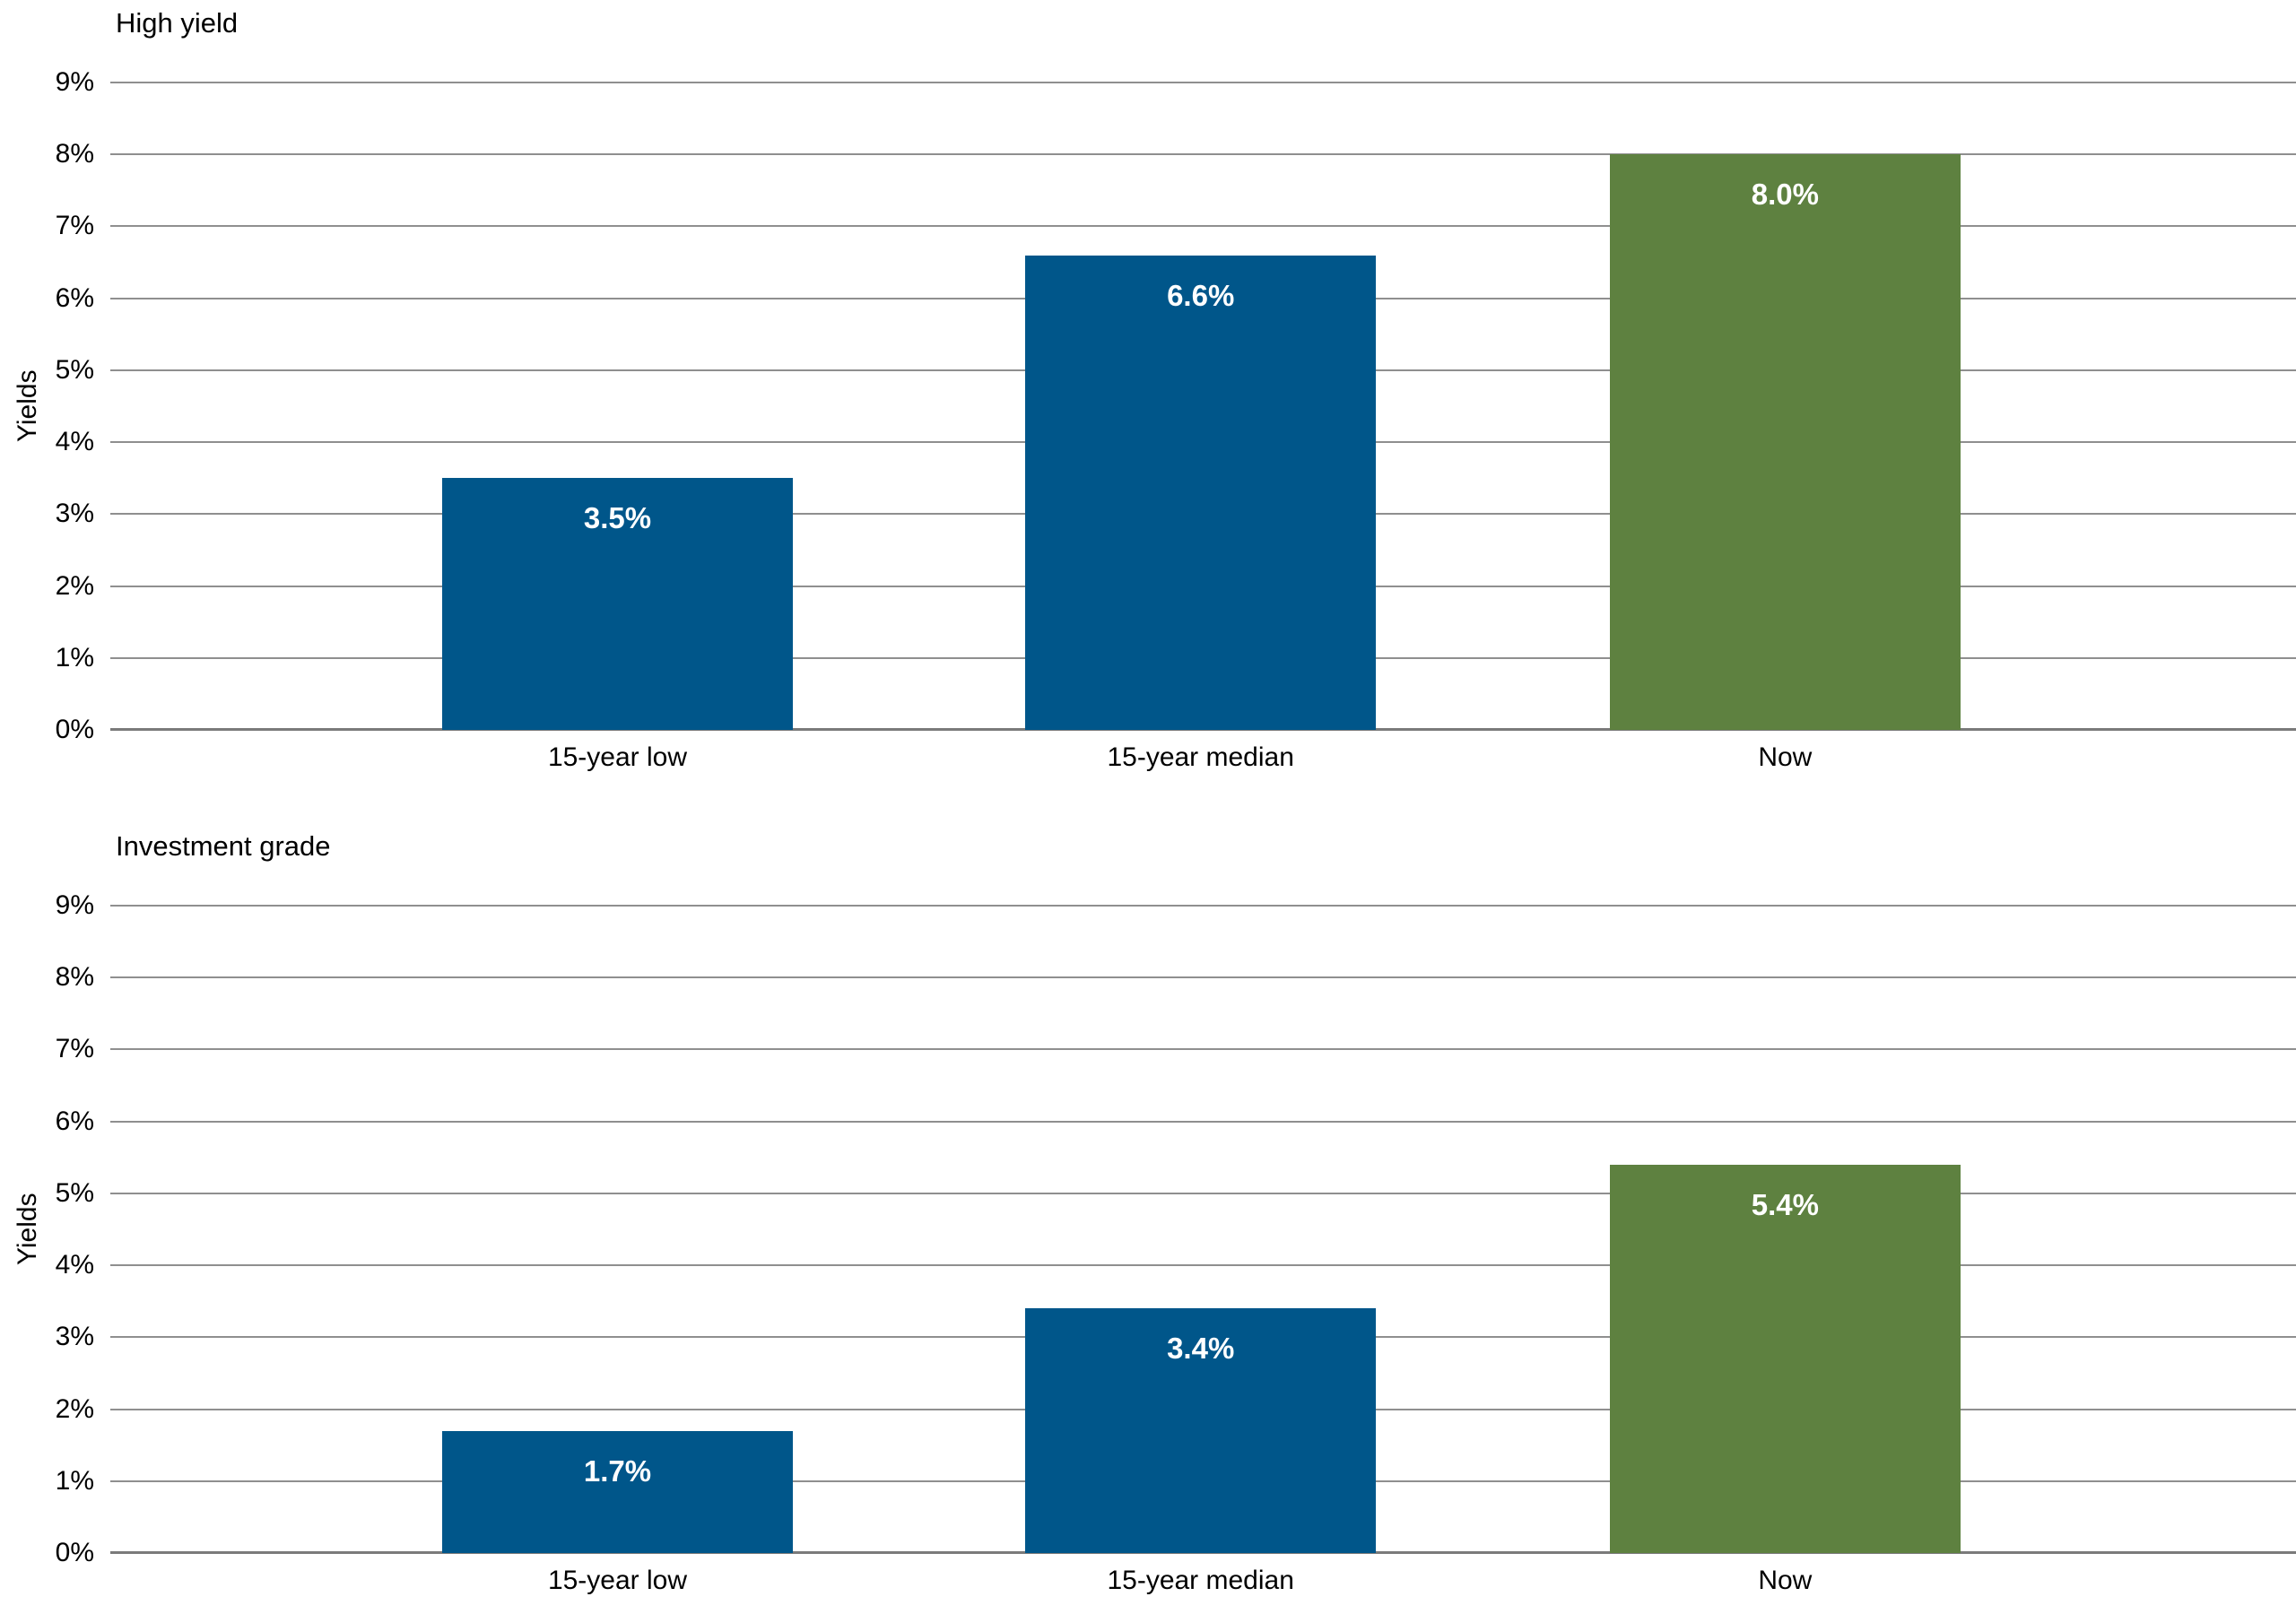 This screenshot has height=1614, width=2296. I want to click on bar-now: 5.4%, so click(1785, 1358).